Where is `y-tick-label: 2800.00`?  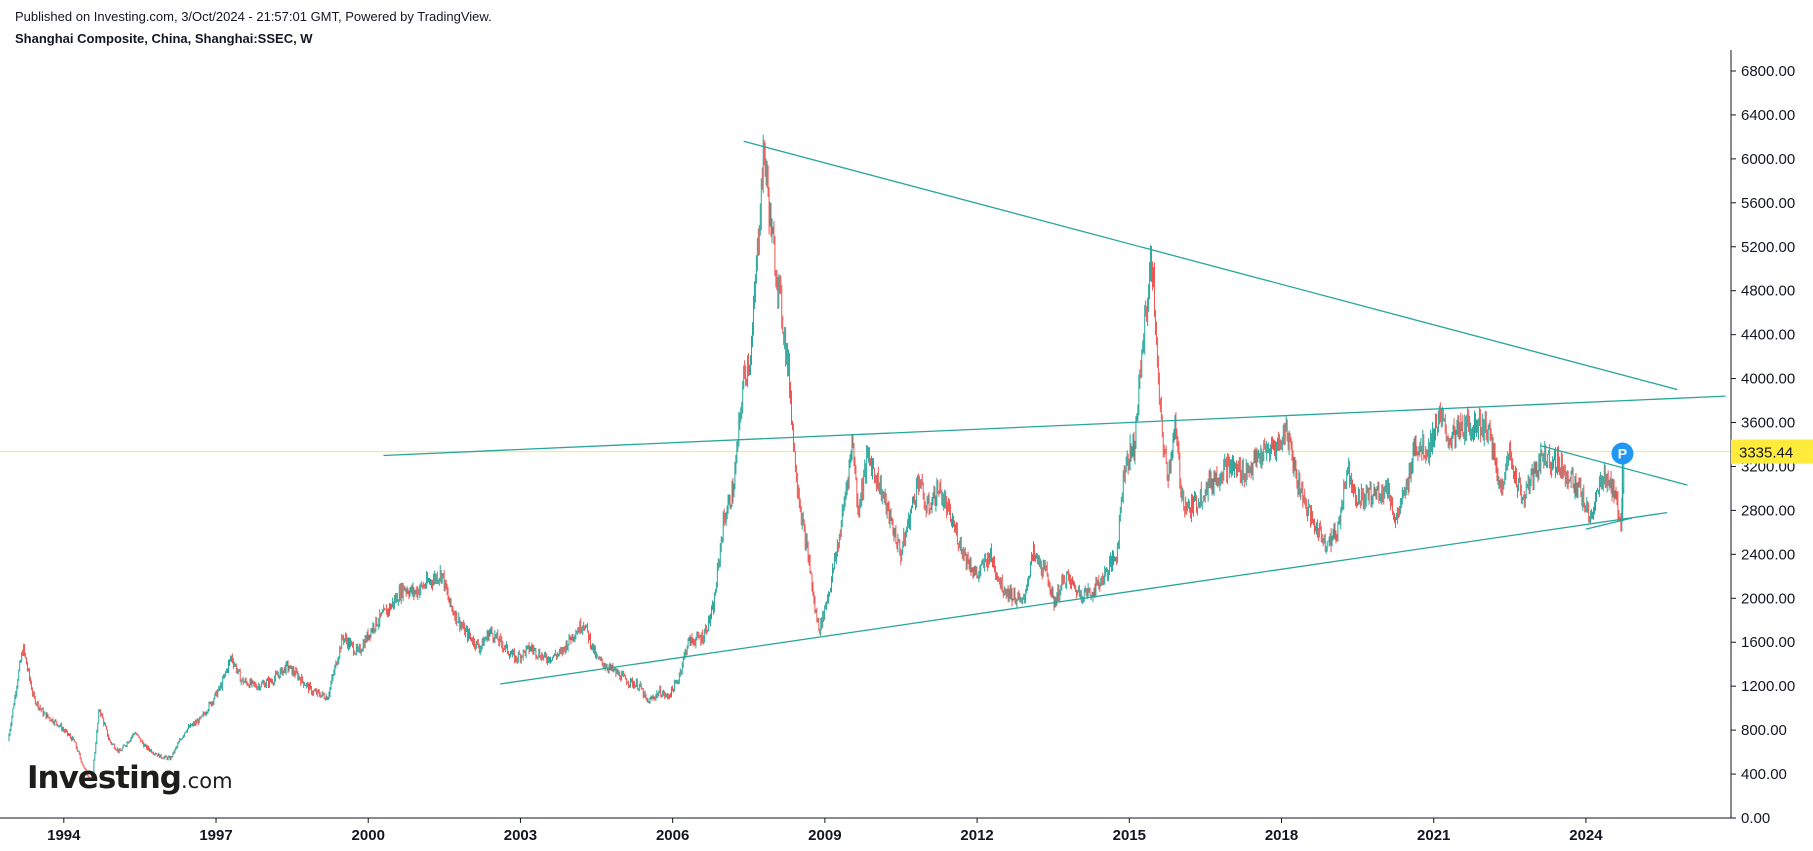 y-tick-label: 2800.00 is located at coordinates (1768, 510).